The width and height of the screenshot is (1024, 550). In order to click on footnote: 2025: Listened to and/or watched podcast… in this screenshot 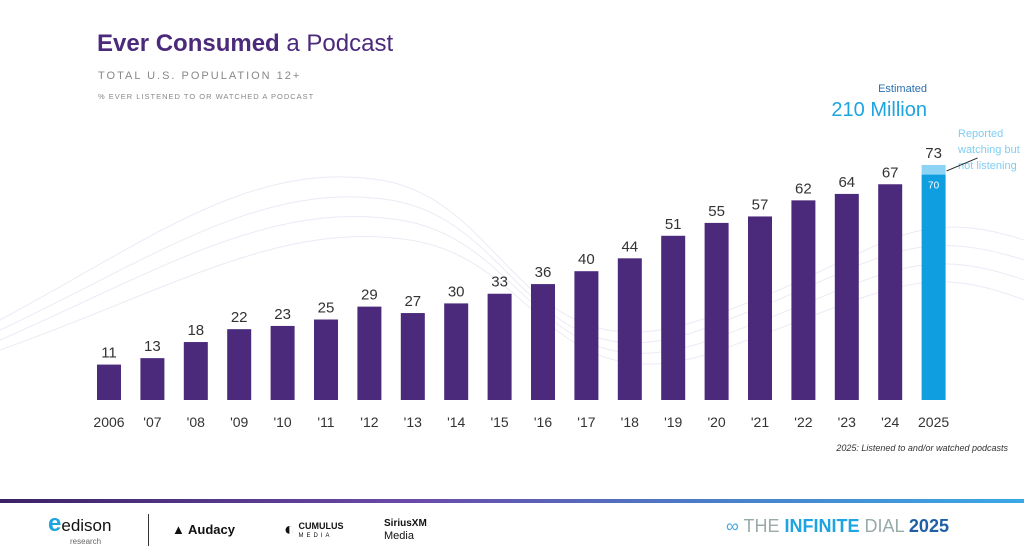, I will do `click(922, 448)`.